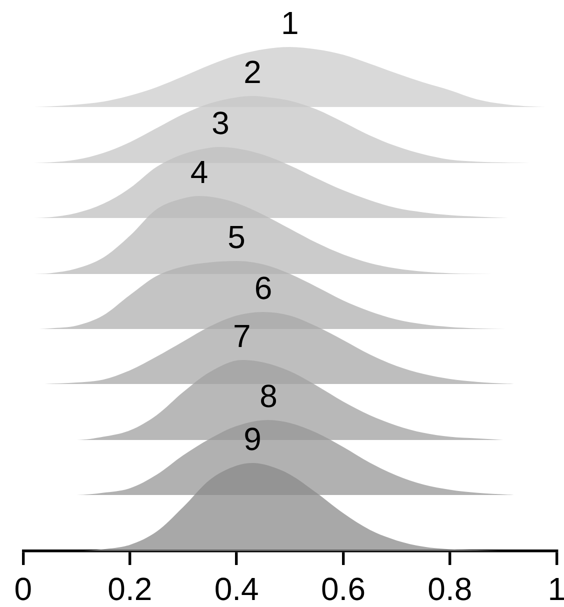  I want to click on series-label: 7, so click(241, 336).